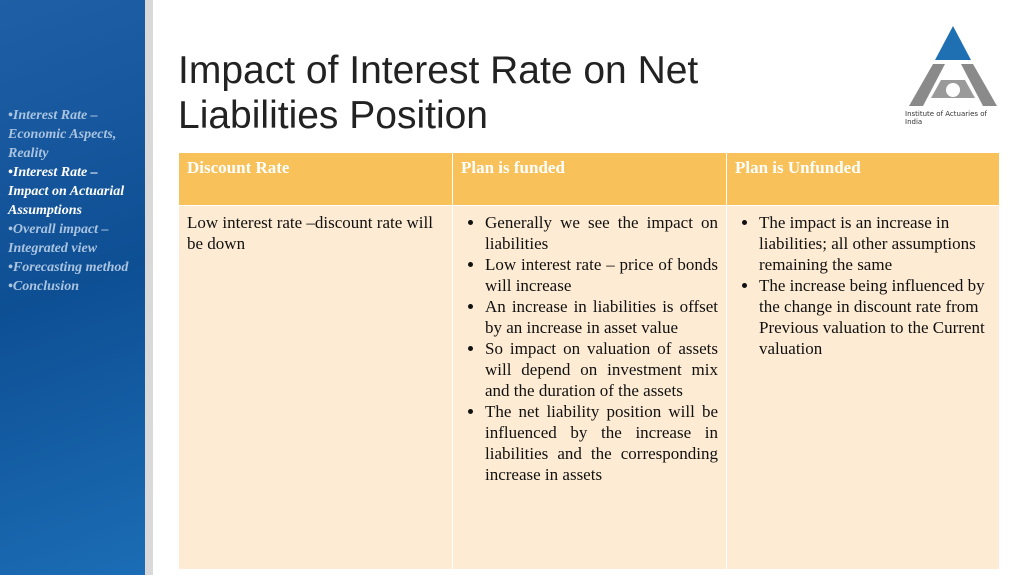 This screenshot has width=1024, height=575. I want to click on header-cell: Plan is funded, so click(589, 179).